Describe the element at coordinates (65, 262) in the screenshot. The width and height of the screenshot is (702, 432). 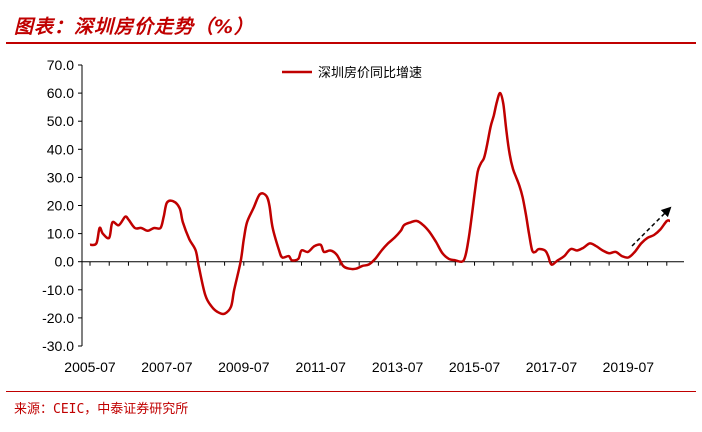
I see `y-tick-label: 0.0` at that location.